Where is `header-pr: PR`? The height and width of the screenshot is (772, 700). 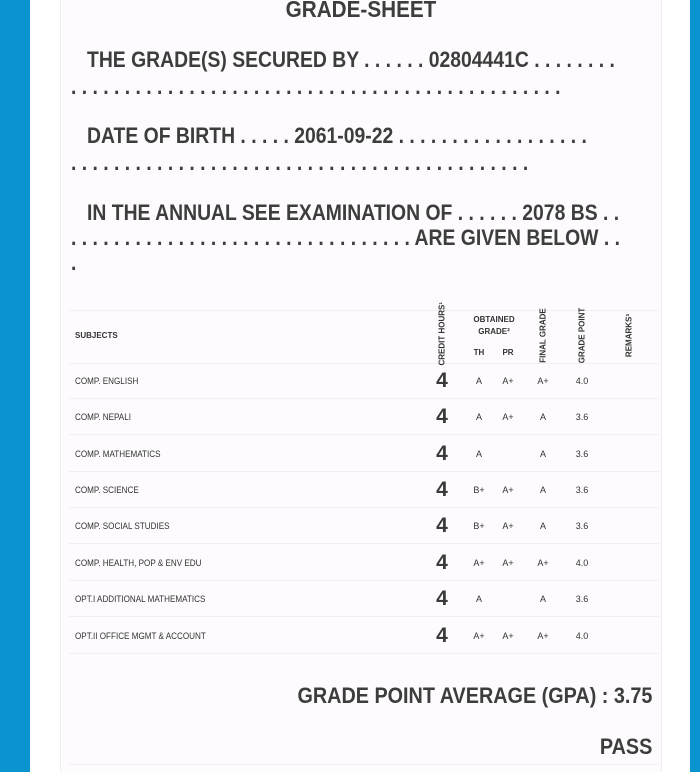
header-pr: PR is located at coordinates (508, 352).